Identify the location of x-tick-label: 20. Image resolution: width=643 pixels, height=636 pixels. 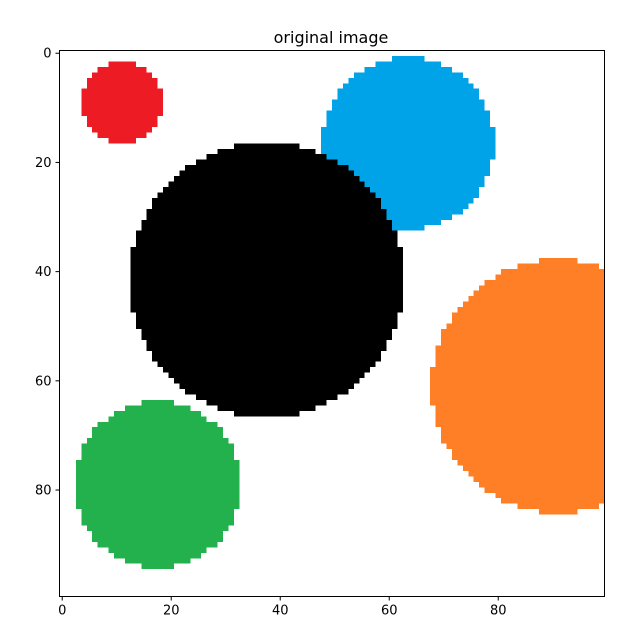
(171, 611).